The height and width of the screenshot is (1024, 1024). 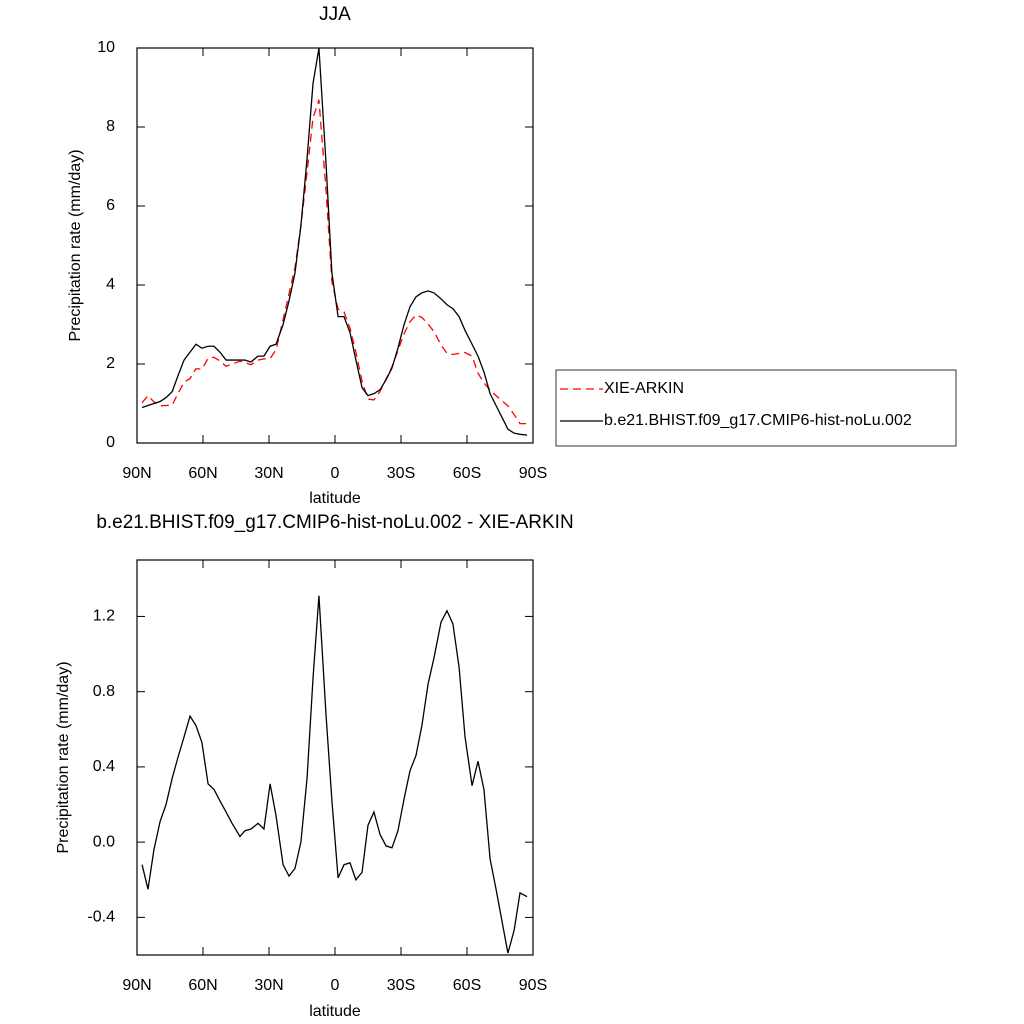 I want to click on legend-label: b.e21.BHIST.f09_g17.CMIP6-hist-noLu.002, so click(x=758, y=420).